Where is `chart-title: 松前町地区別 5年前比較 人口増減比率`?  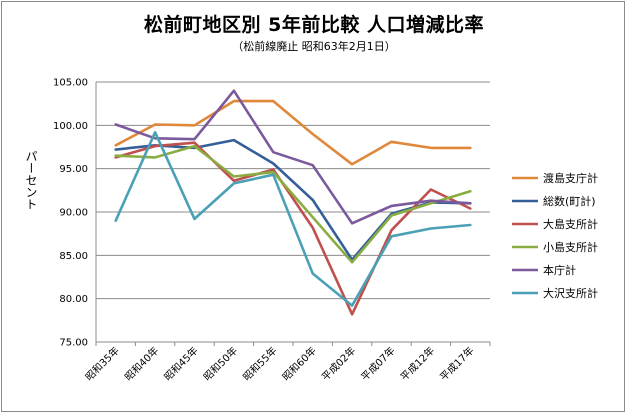 chart-title: 松前町地区別 5年前比較 人口増減比率 is located at coordinates (314, 25).